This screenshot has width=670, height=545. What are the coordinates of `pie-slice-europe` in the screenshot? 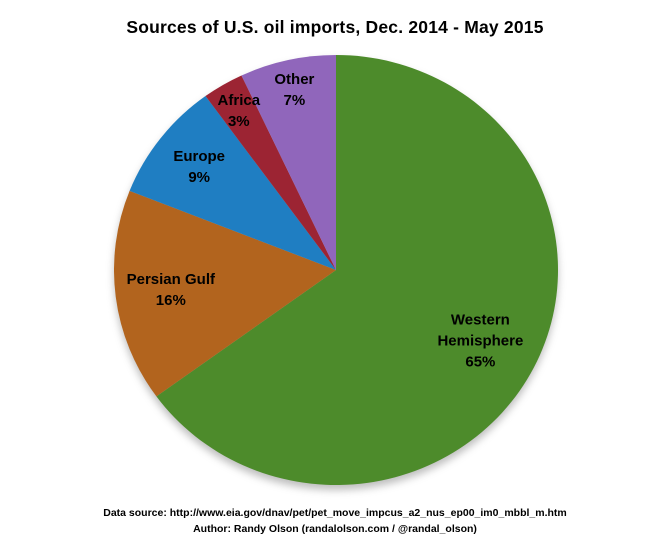 It's located at (232, 183).